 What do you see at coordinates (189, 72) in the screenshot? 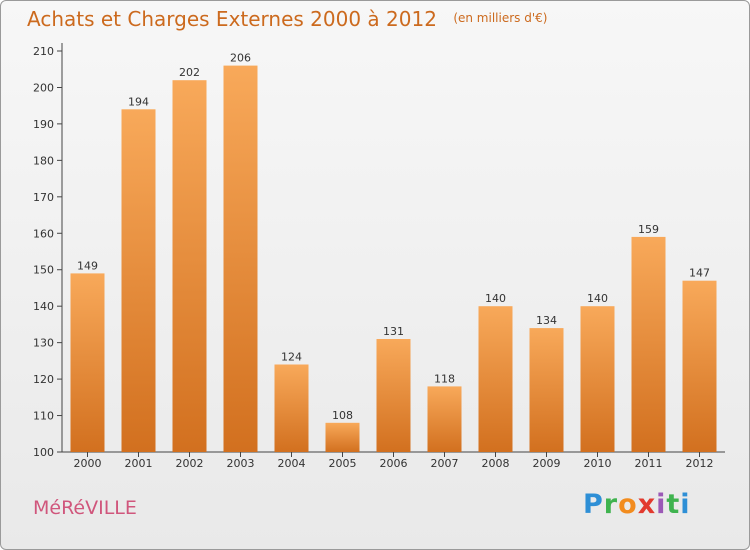
I see `bar-value-label: 202` at bounding box center [189, 72].